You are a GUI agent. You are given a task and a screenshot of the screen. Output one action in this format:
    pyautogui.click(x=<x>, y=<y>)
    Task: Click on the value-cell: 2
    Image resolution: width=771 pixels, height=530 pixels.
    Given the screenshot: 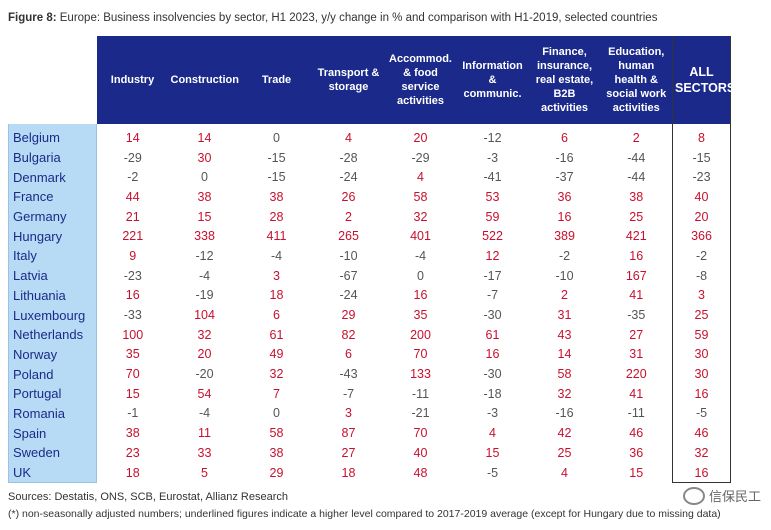 What is the action you would take?
    pyautogui.click(x=636, y=137)
    